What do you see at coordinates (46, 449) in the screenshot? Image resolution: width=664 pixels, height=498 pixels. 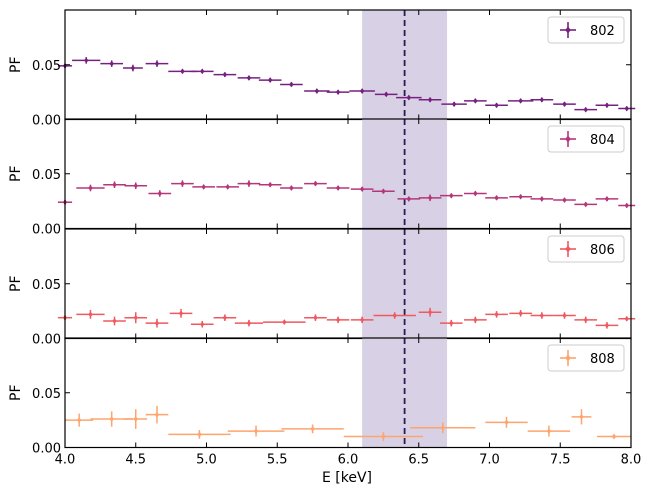 I see `y-tick-label: 0.00` at bounding box center [46, 449].